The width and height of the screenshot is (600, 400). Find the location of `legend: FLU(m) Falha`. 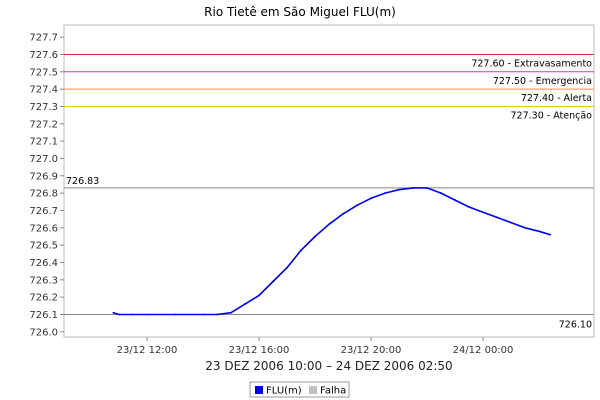

legend: FLU(m) Falha is located at coordinates (299, 389).